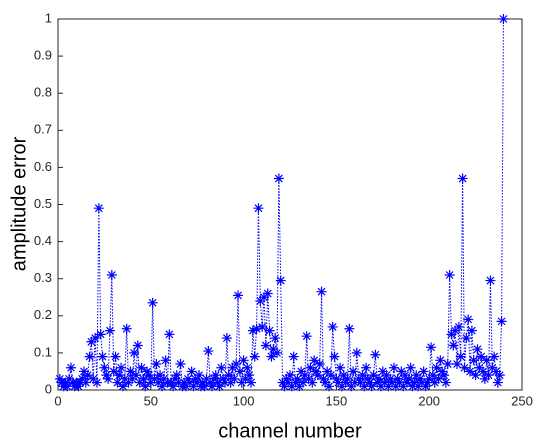  What do you see at coordinates (429, 400) in the screenshot?
I see `x-tick-label: 200` at bounding box center [429, 400].